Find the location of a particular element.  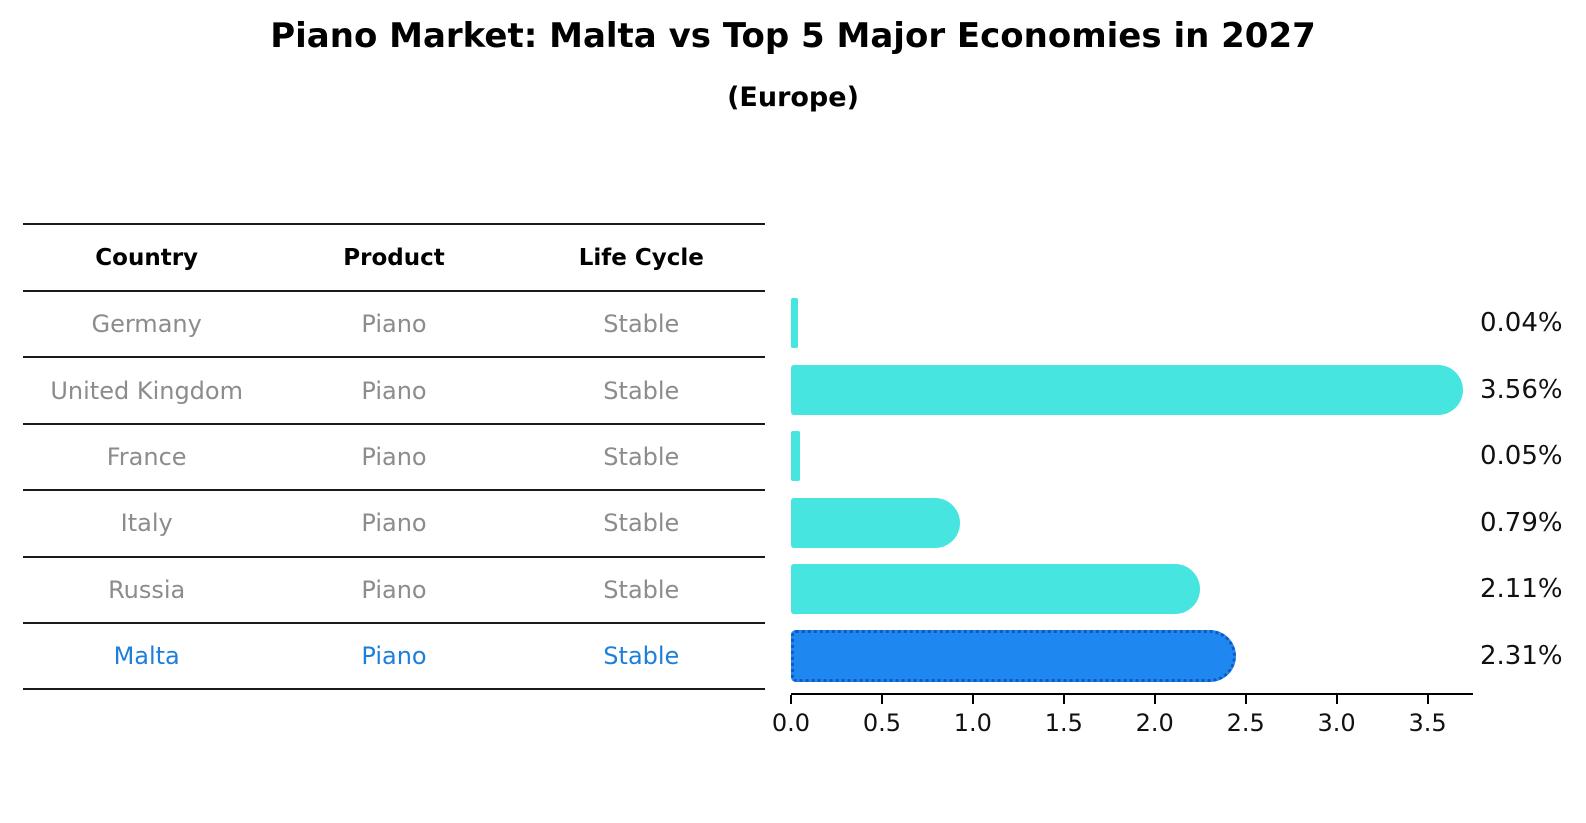

x-axis-tick-label: 1.0 is located at coordinates (972, 723).